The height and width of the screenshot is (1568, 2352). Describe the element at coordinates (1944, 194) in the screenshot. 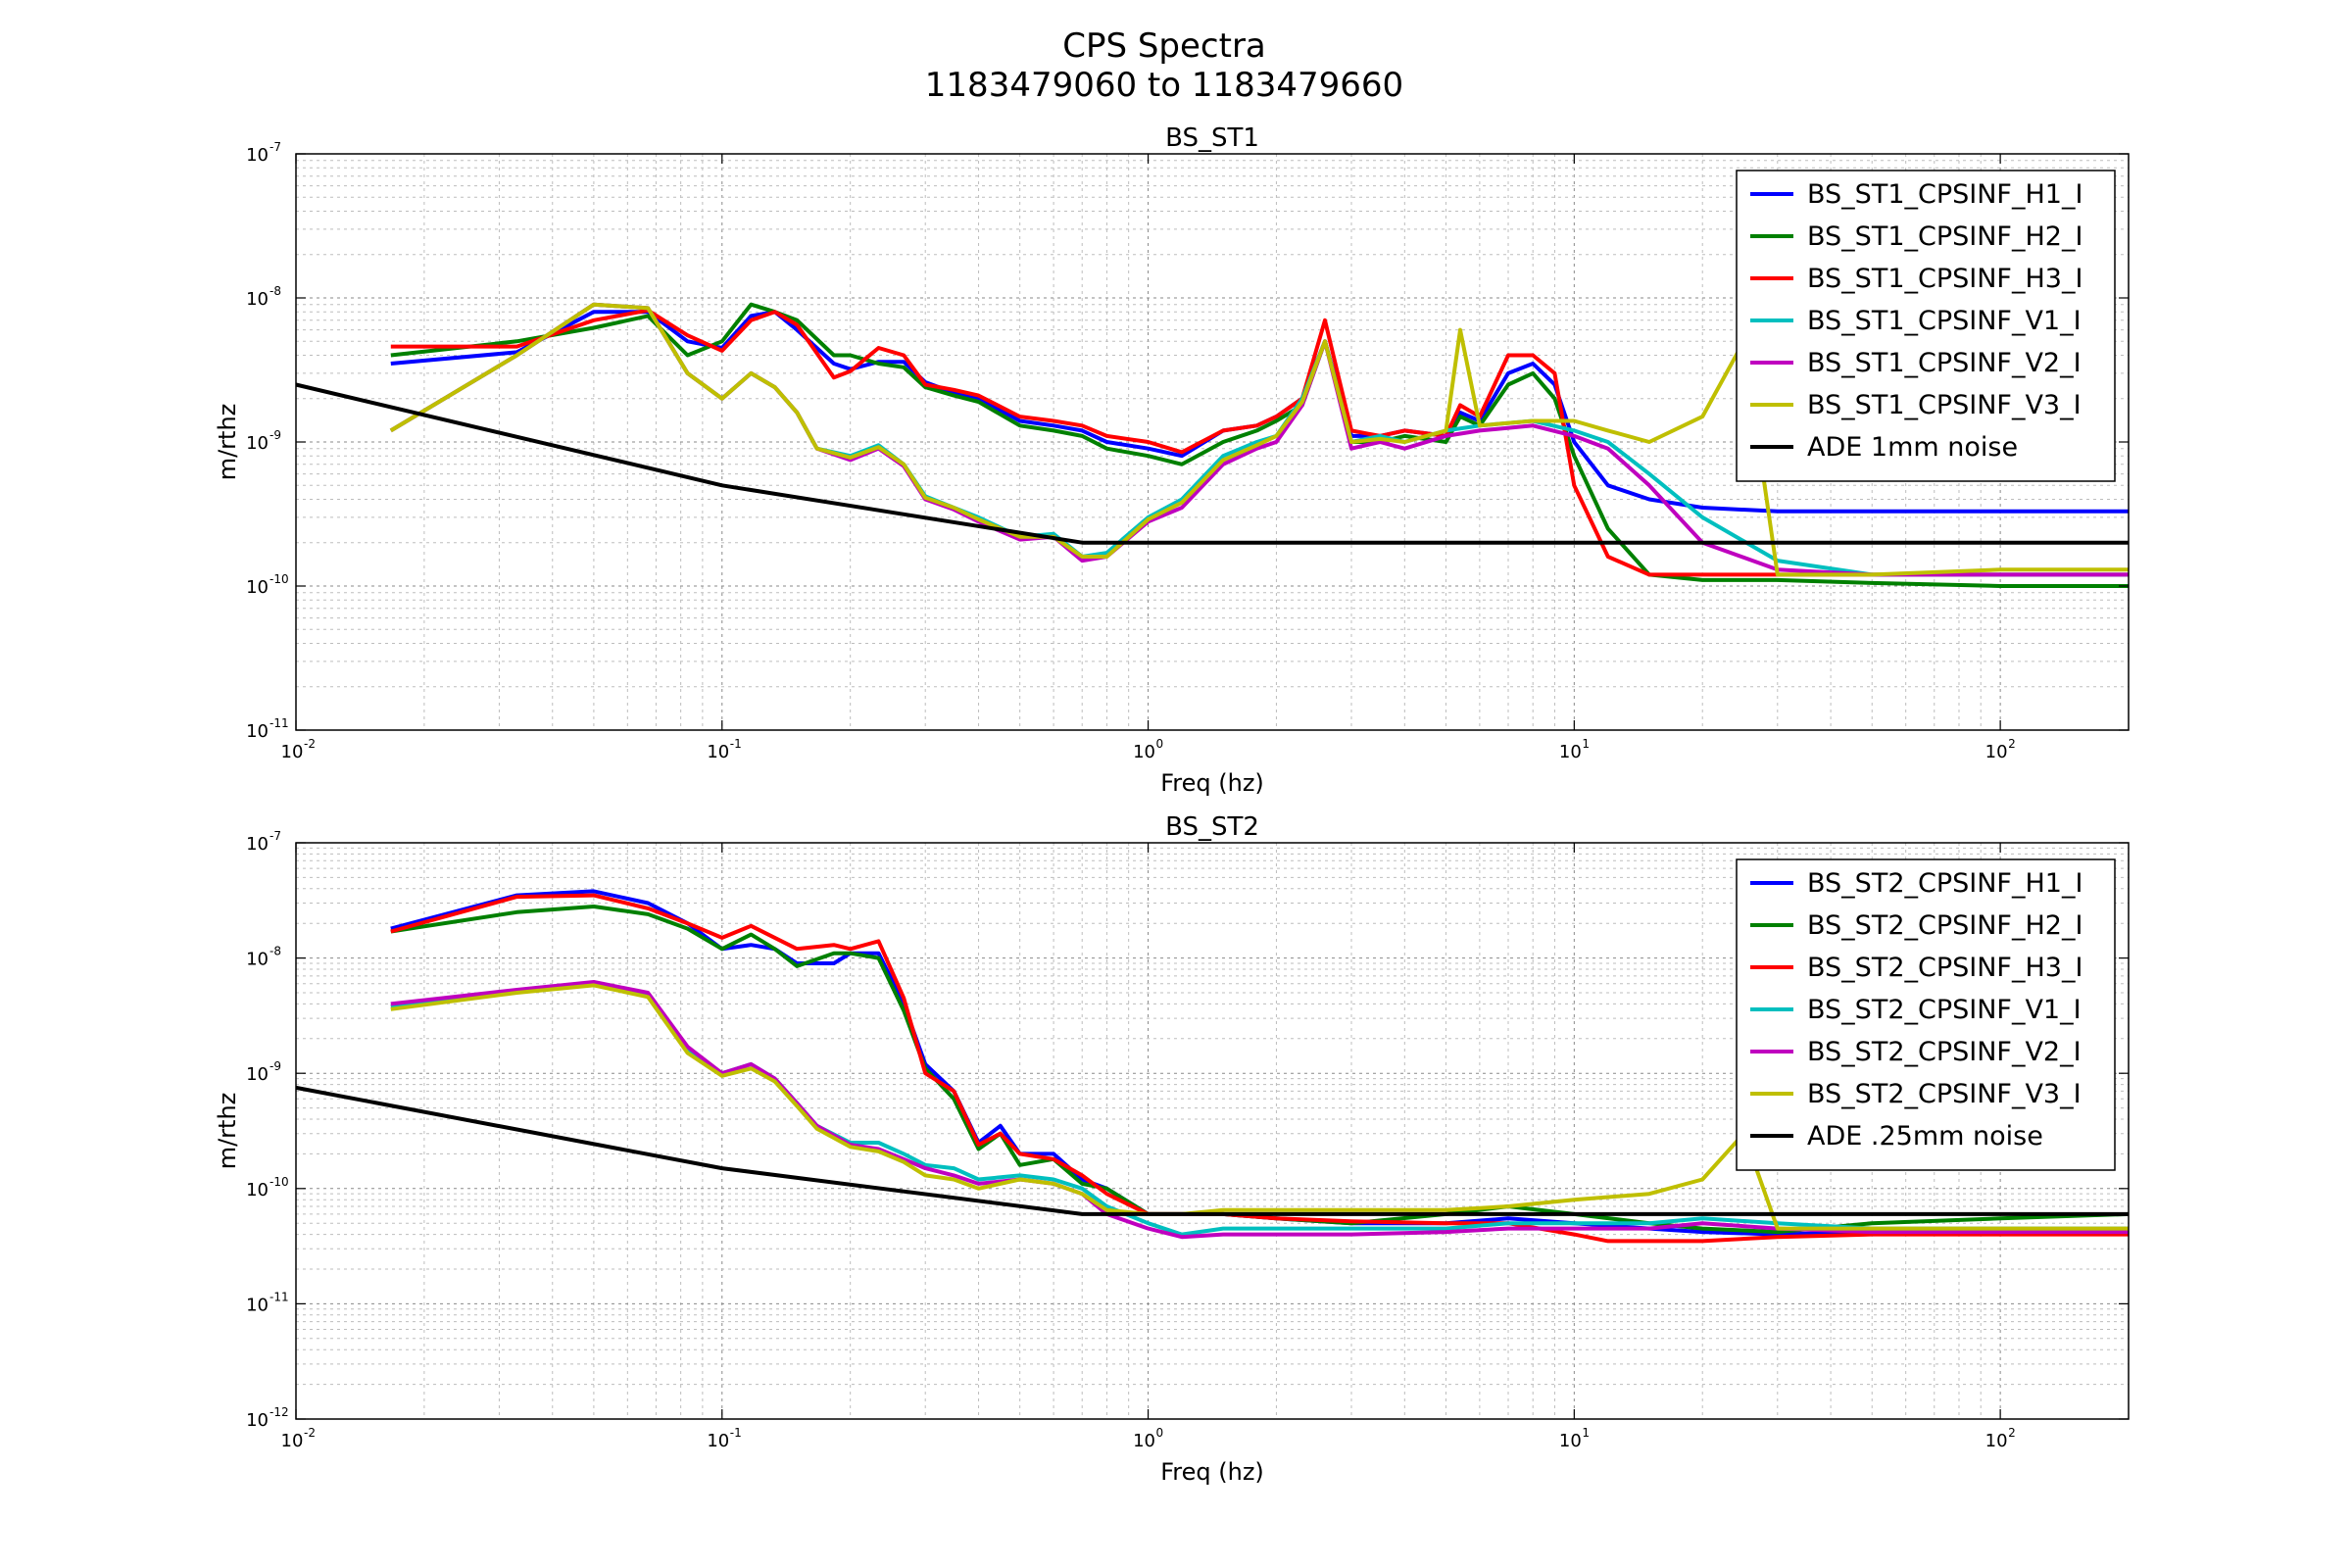

I see `legend-label-bs-st1-cpsinf-h1-i: BS_ST1_CPSINF_H1_I` at that location.